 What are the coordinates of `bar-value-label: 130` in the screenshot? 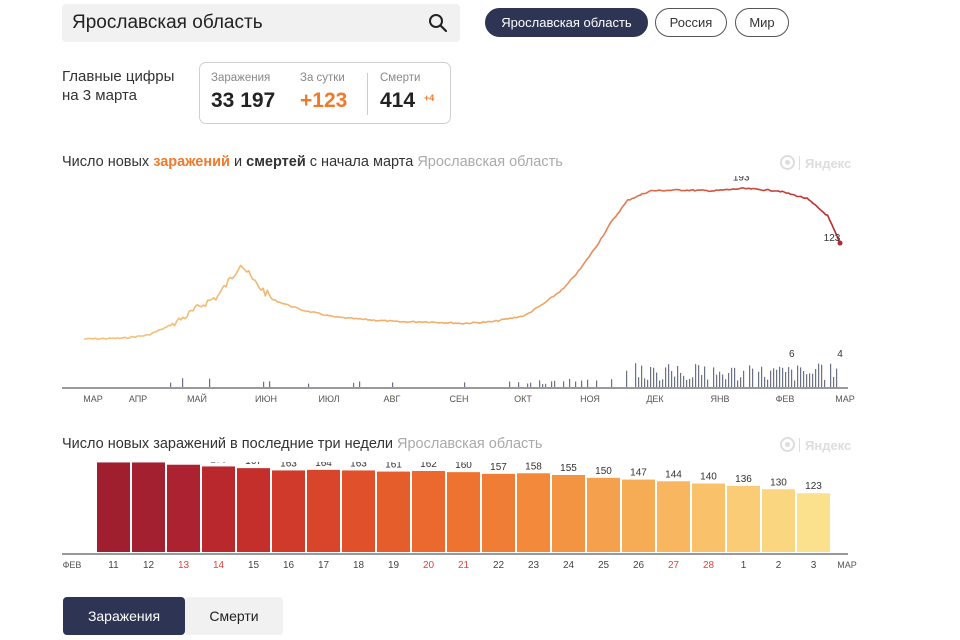 It's located at (778, 482).